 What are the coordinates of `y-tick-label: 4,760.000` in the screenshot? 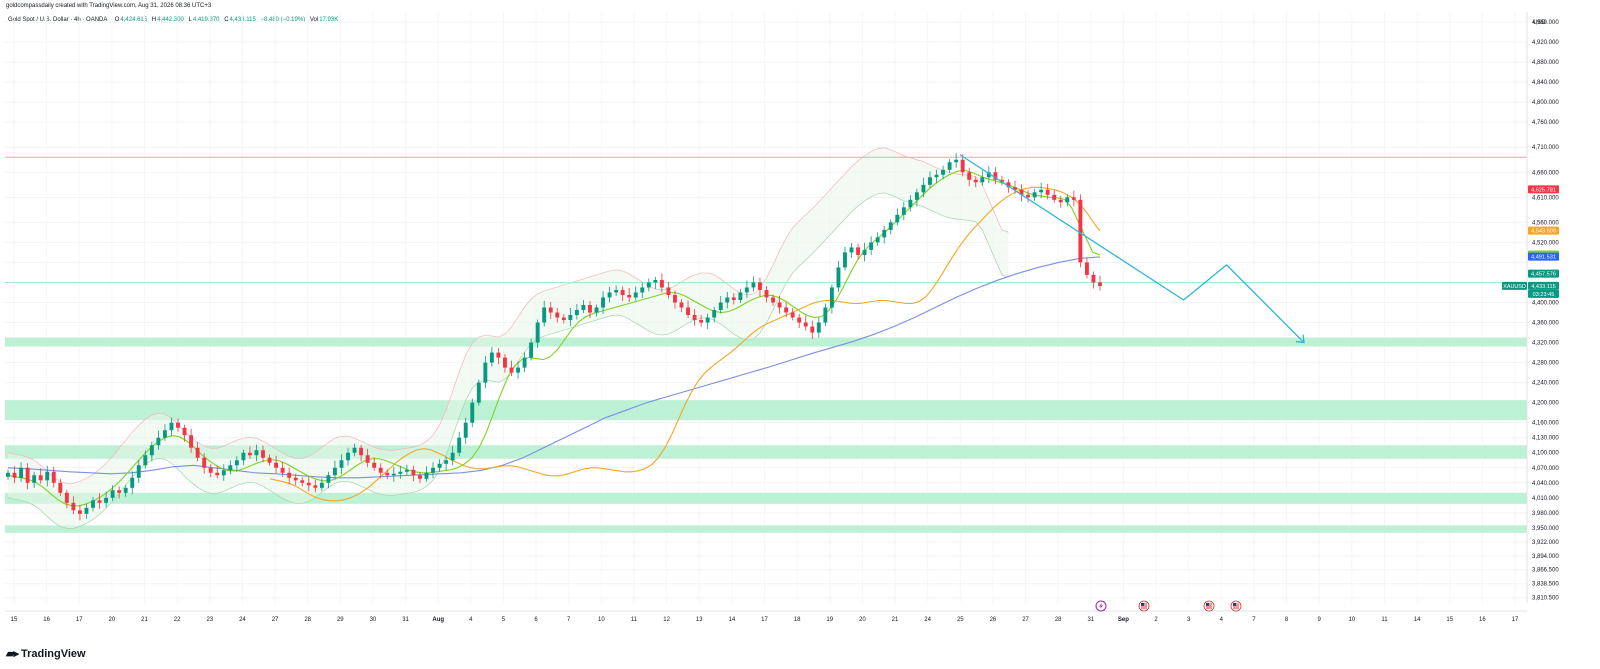 It's located at (1545, 123).